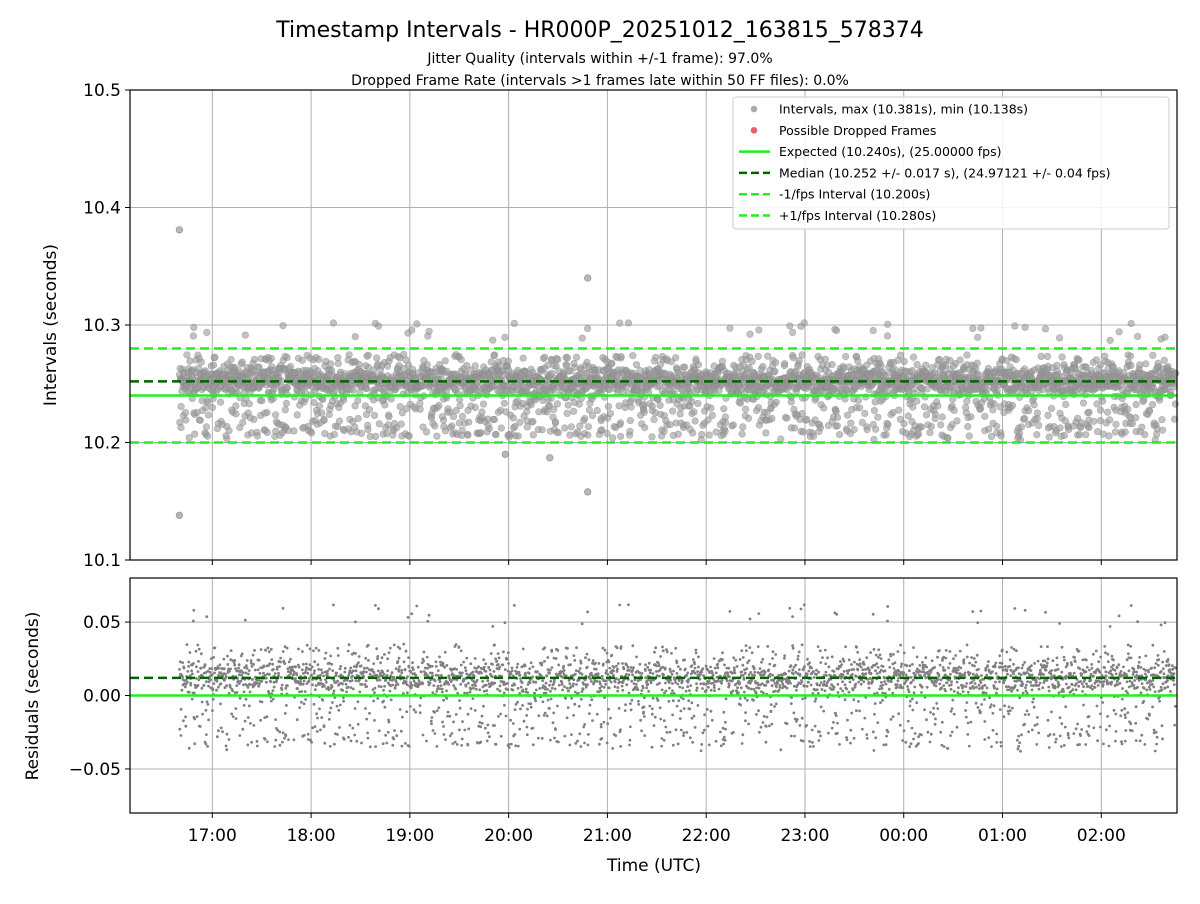 This screenshot has width=1200, height=904. I want to click on top-y-tick-label: 10.1, so click(102, 561).